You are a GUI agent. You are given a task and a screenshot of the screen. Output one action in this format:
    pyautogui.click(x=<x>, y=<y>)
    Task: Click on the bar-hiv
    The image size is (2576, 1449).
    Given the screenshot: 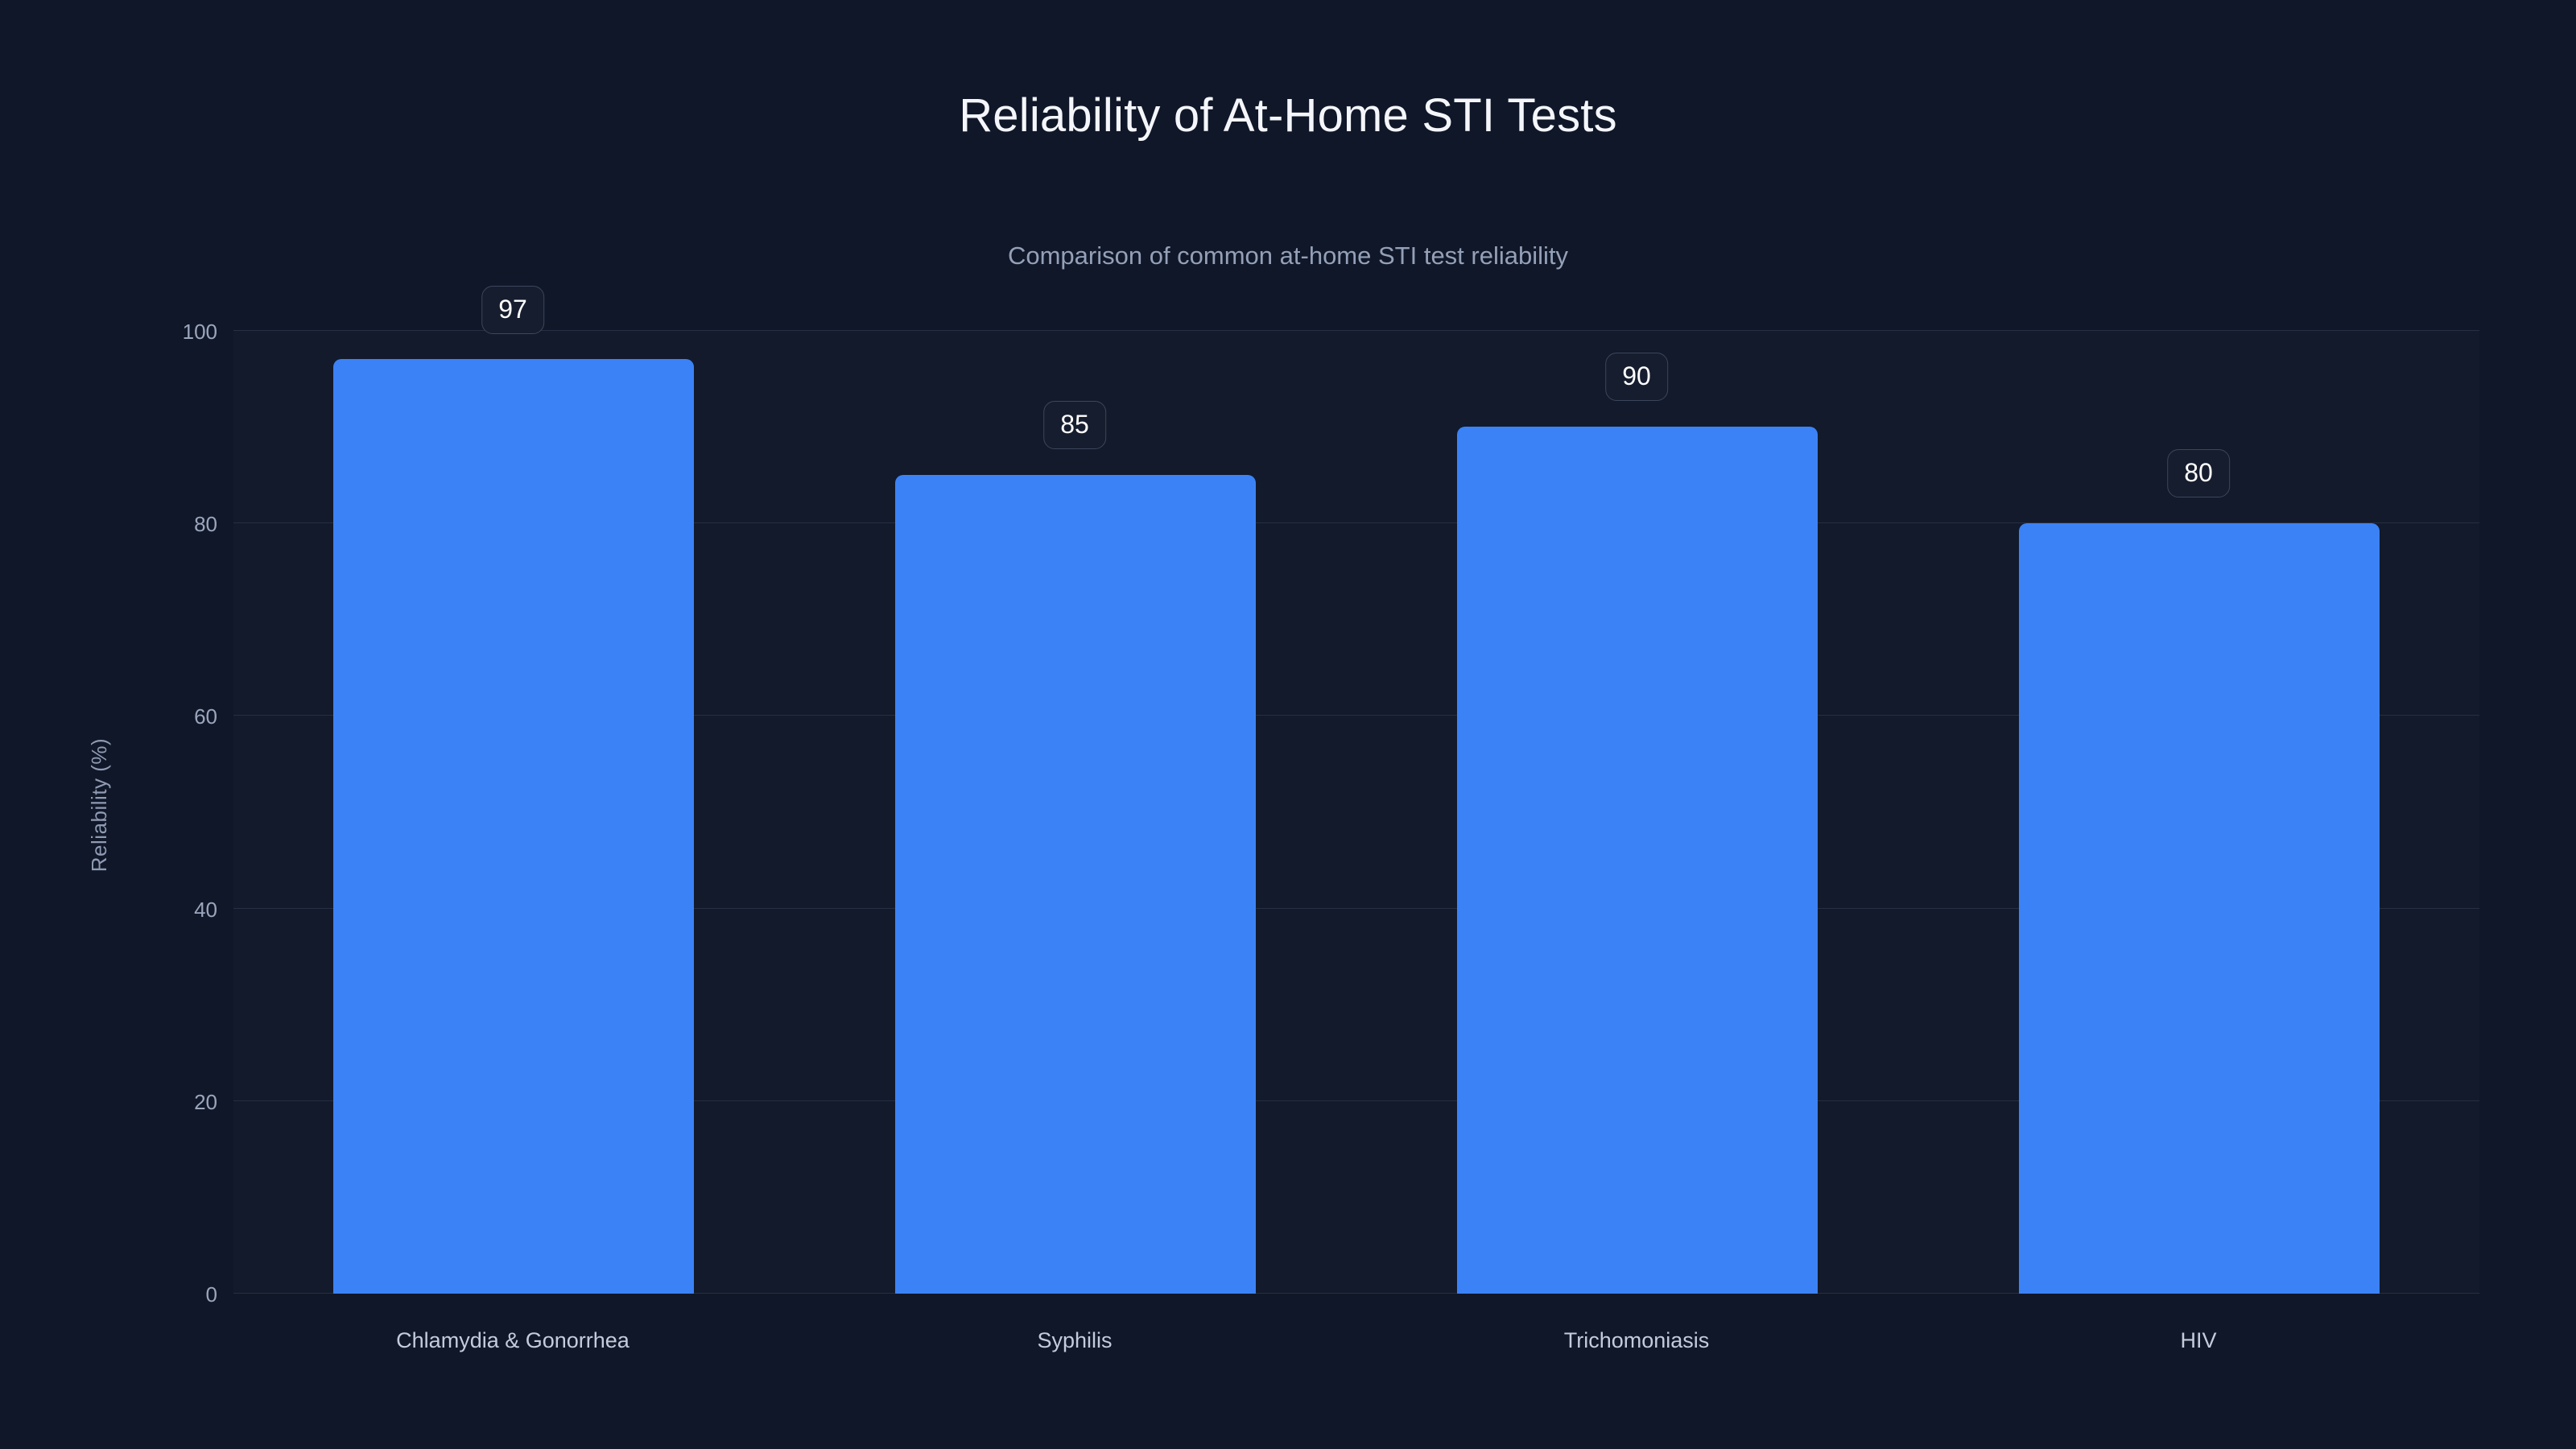 What is the action you would take?
    pyautogui.click(x=2199, y=908)
    